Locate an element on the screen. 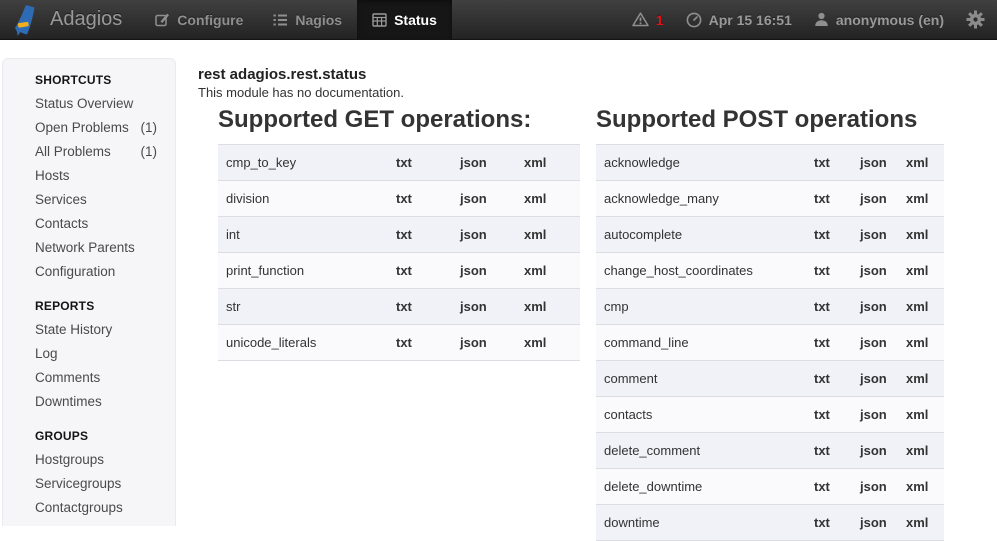  nav-item-nagios: Nagios is located at coordinates (307, 19).